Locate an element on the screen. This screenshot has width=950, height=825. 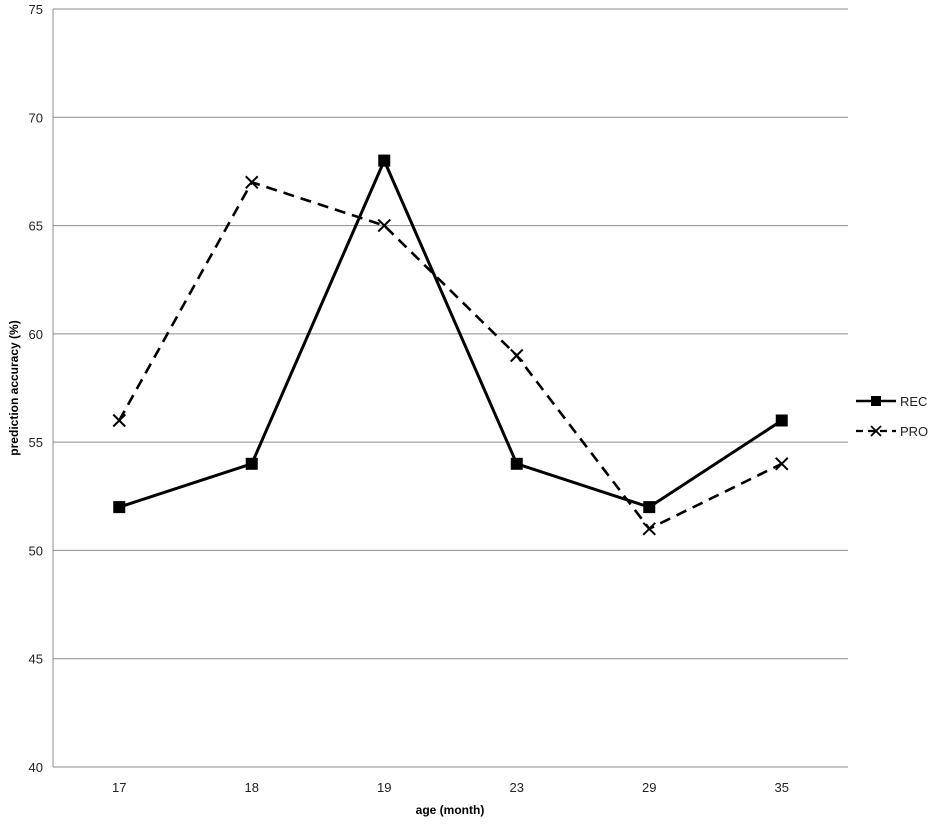
x-tick-label: 29 is located at coordinates (649, 787).